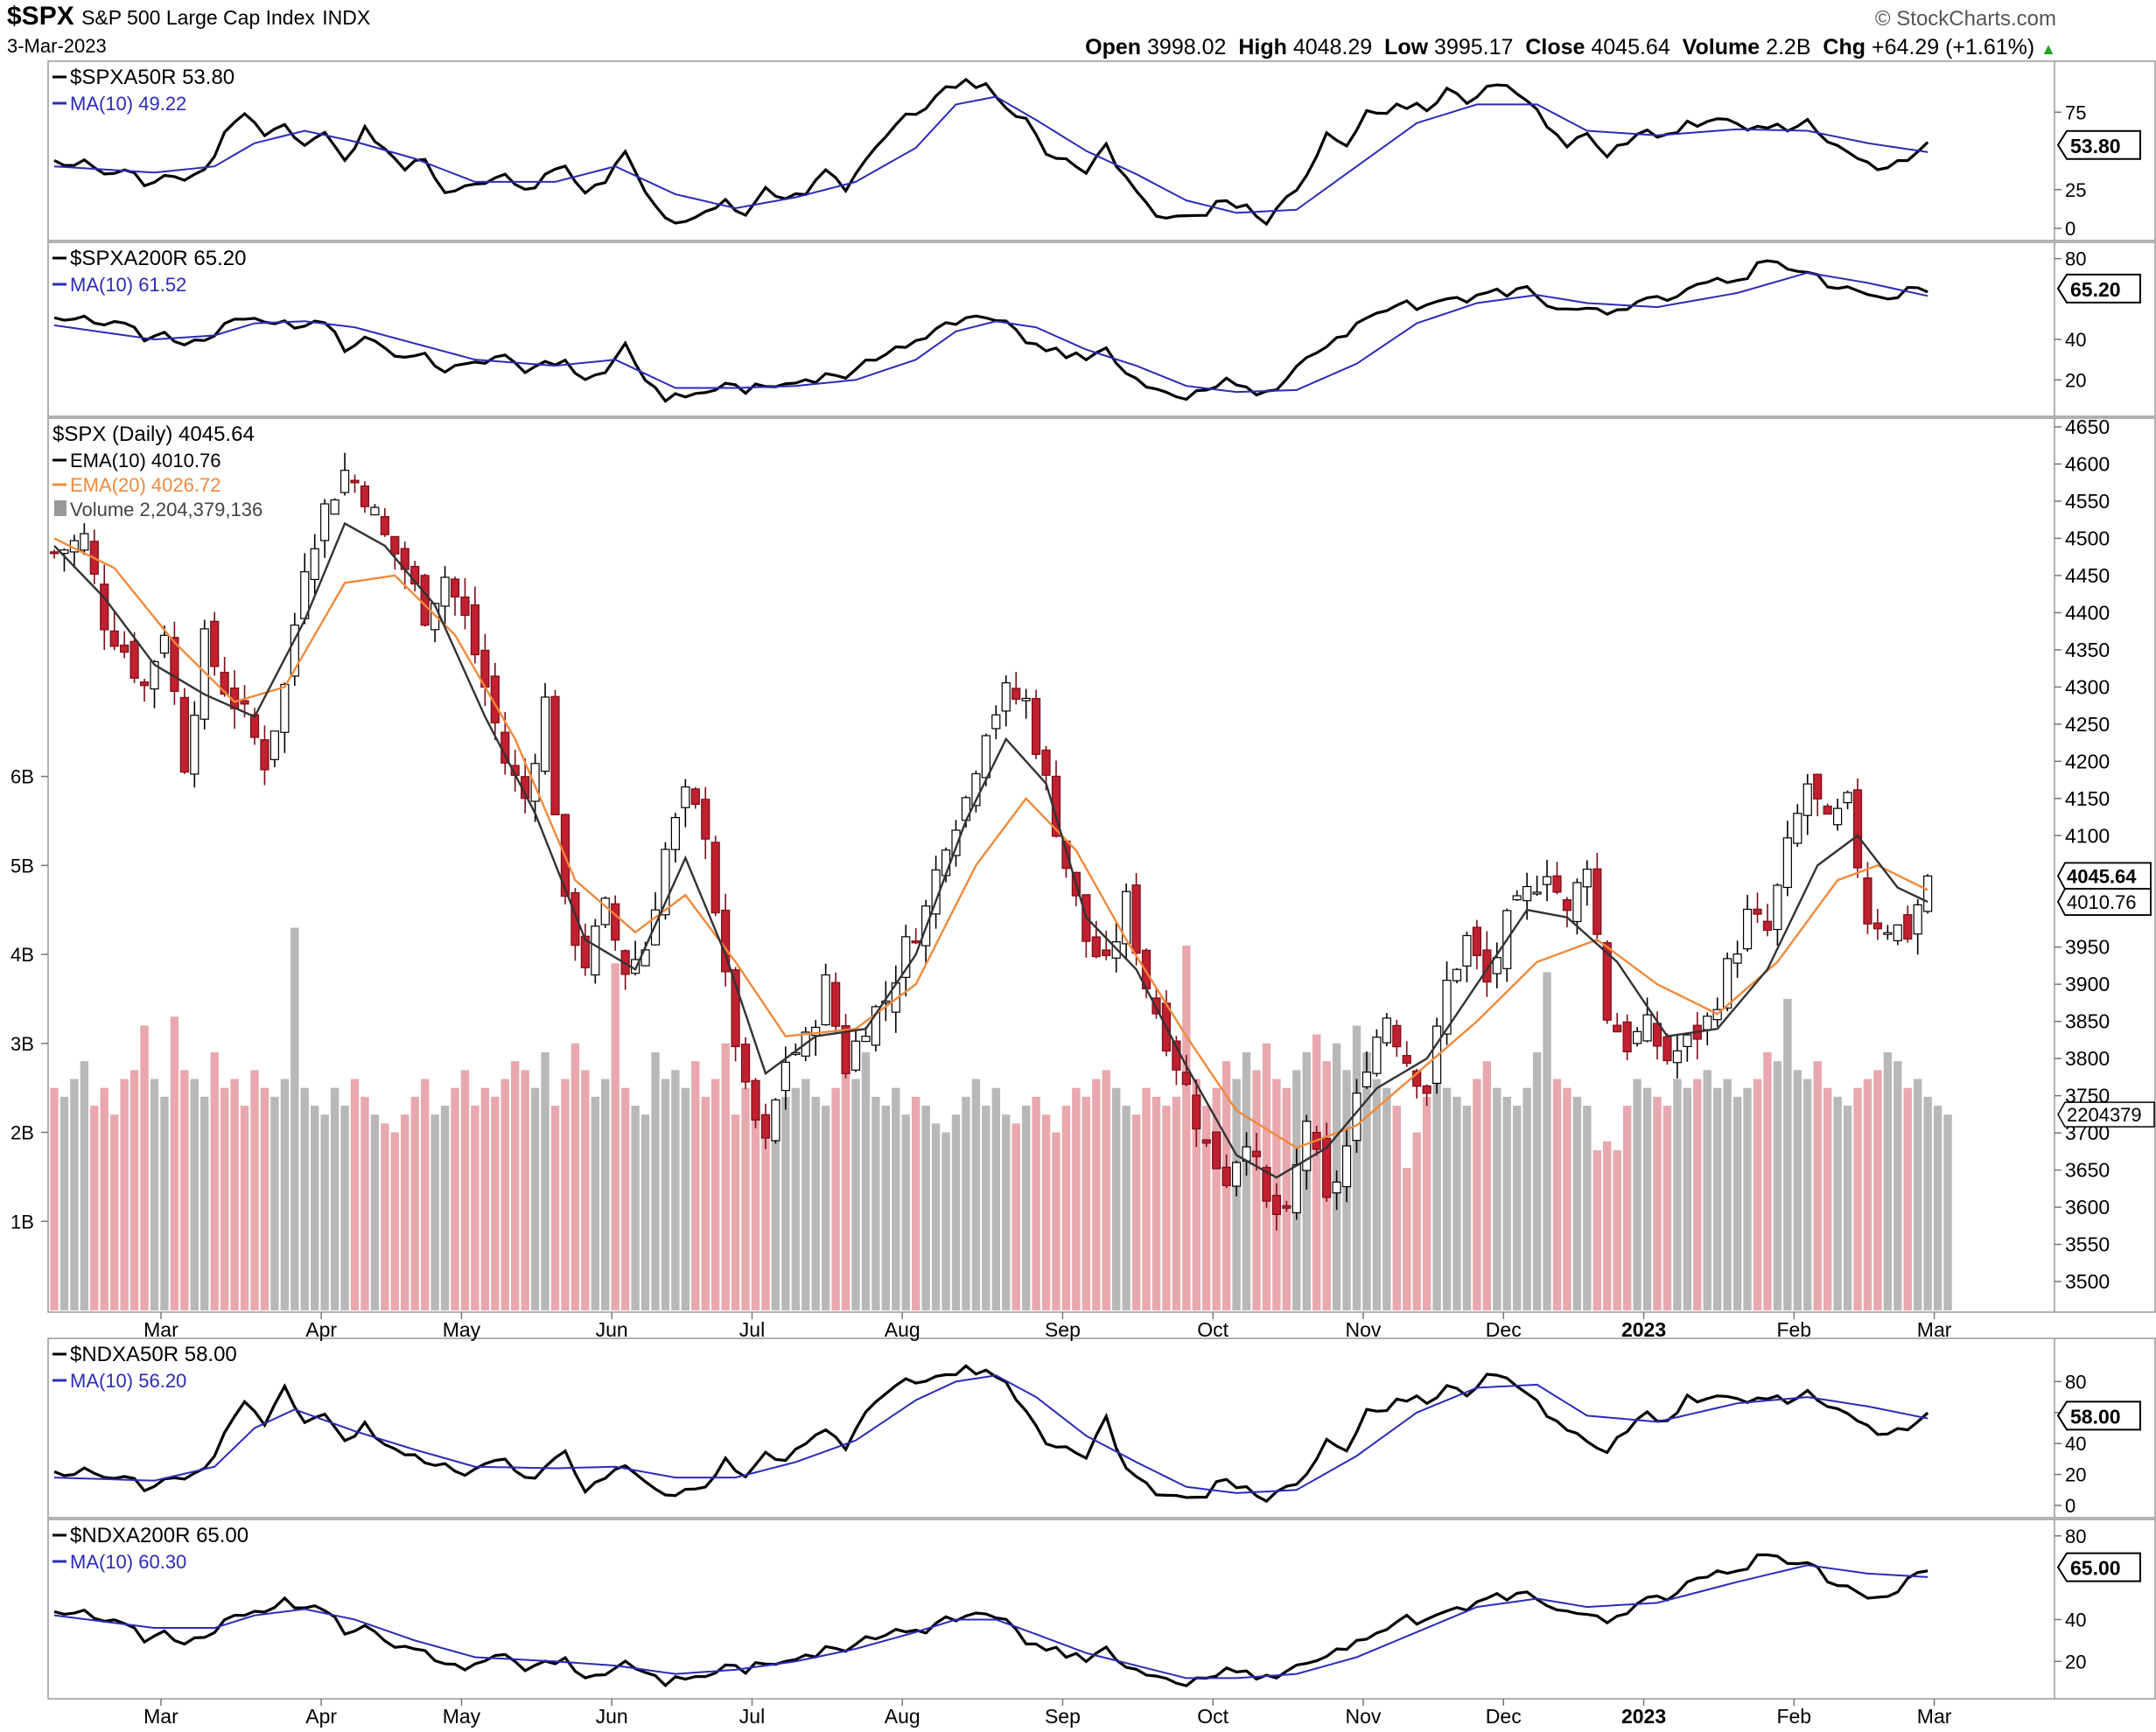 This screenshot has height=1732, width=2156. I want to click on indicator-line, so click(990, 1620).